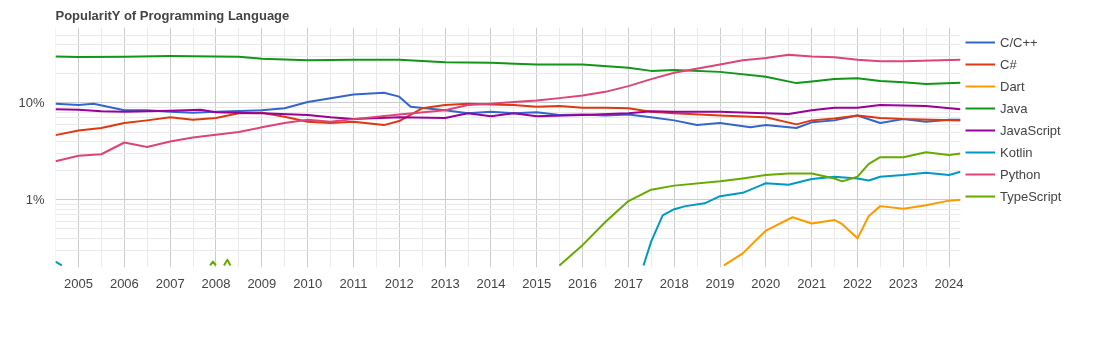 This screenshot has width=1107, height=343. What do you see at coordinates (491, 283) in the screenshot?
I see `x-tick-label: 2014` at bounding box center [491, 283].